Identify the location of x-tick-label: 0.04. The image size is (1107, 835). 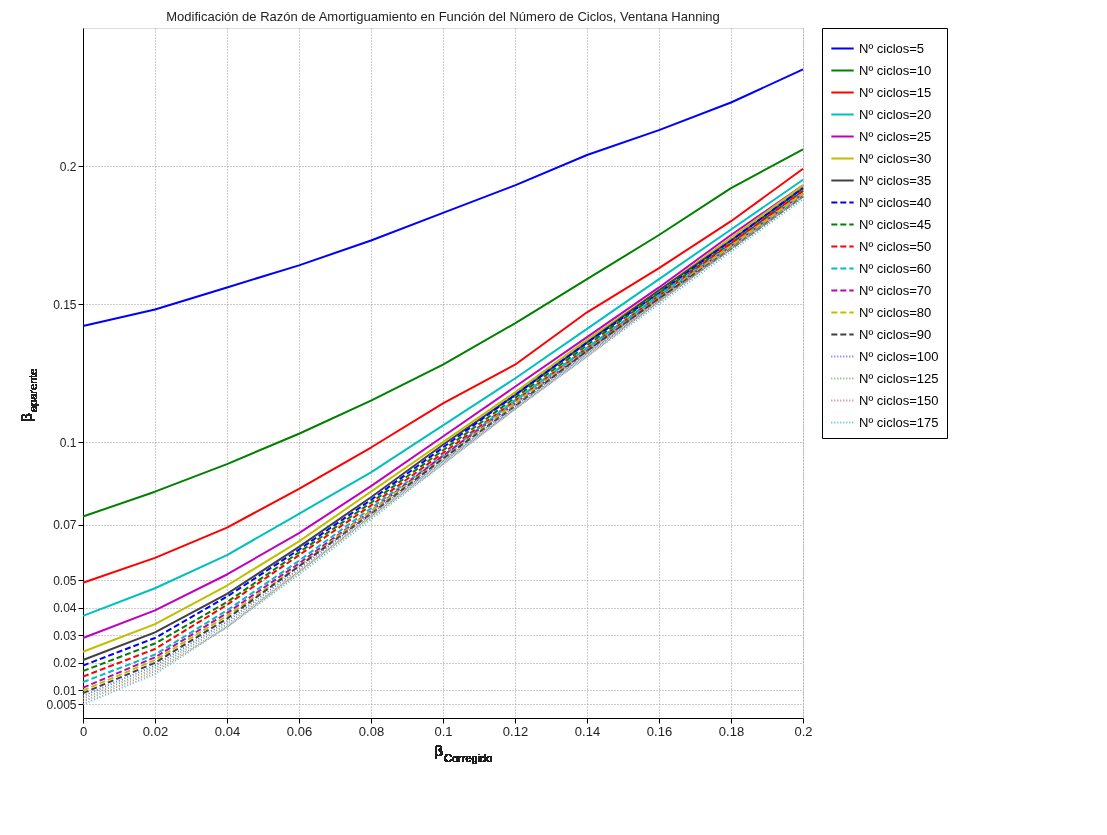
(227, 731).